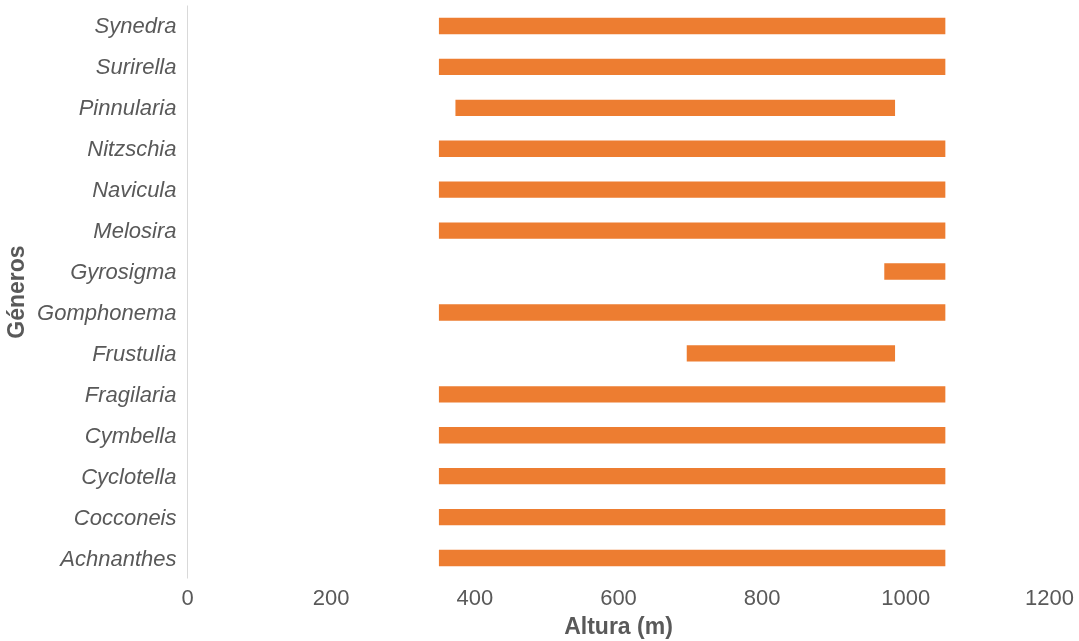 Image resolution: width=1079 pixels, height=641 pixels. I want to click on x-tick-label: 600, so click(618, 597).